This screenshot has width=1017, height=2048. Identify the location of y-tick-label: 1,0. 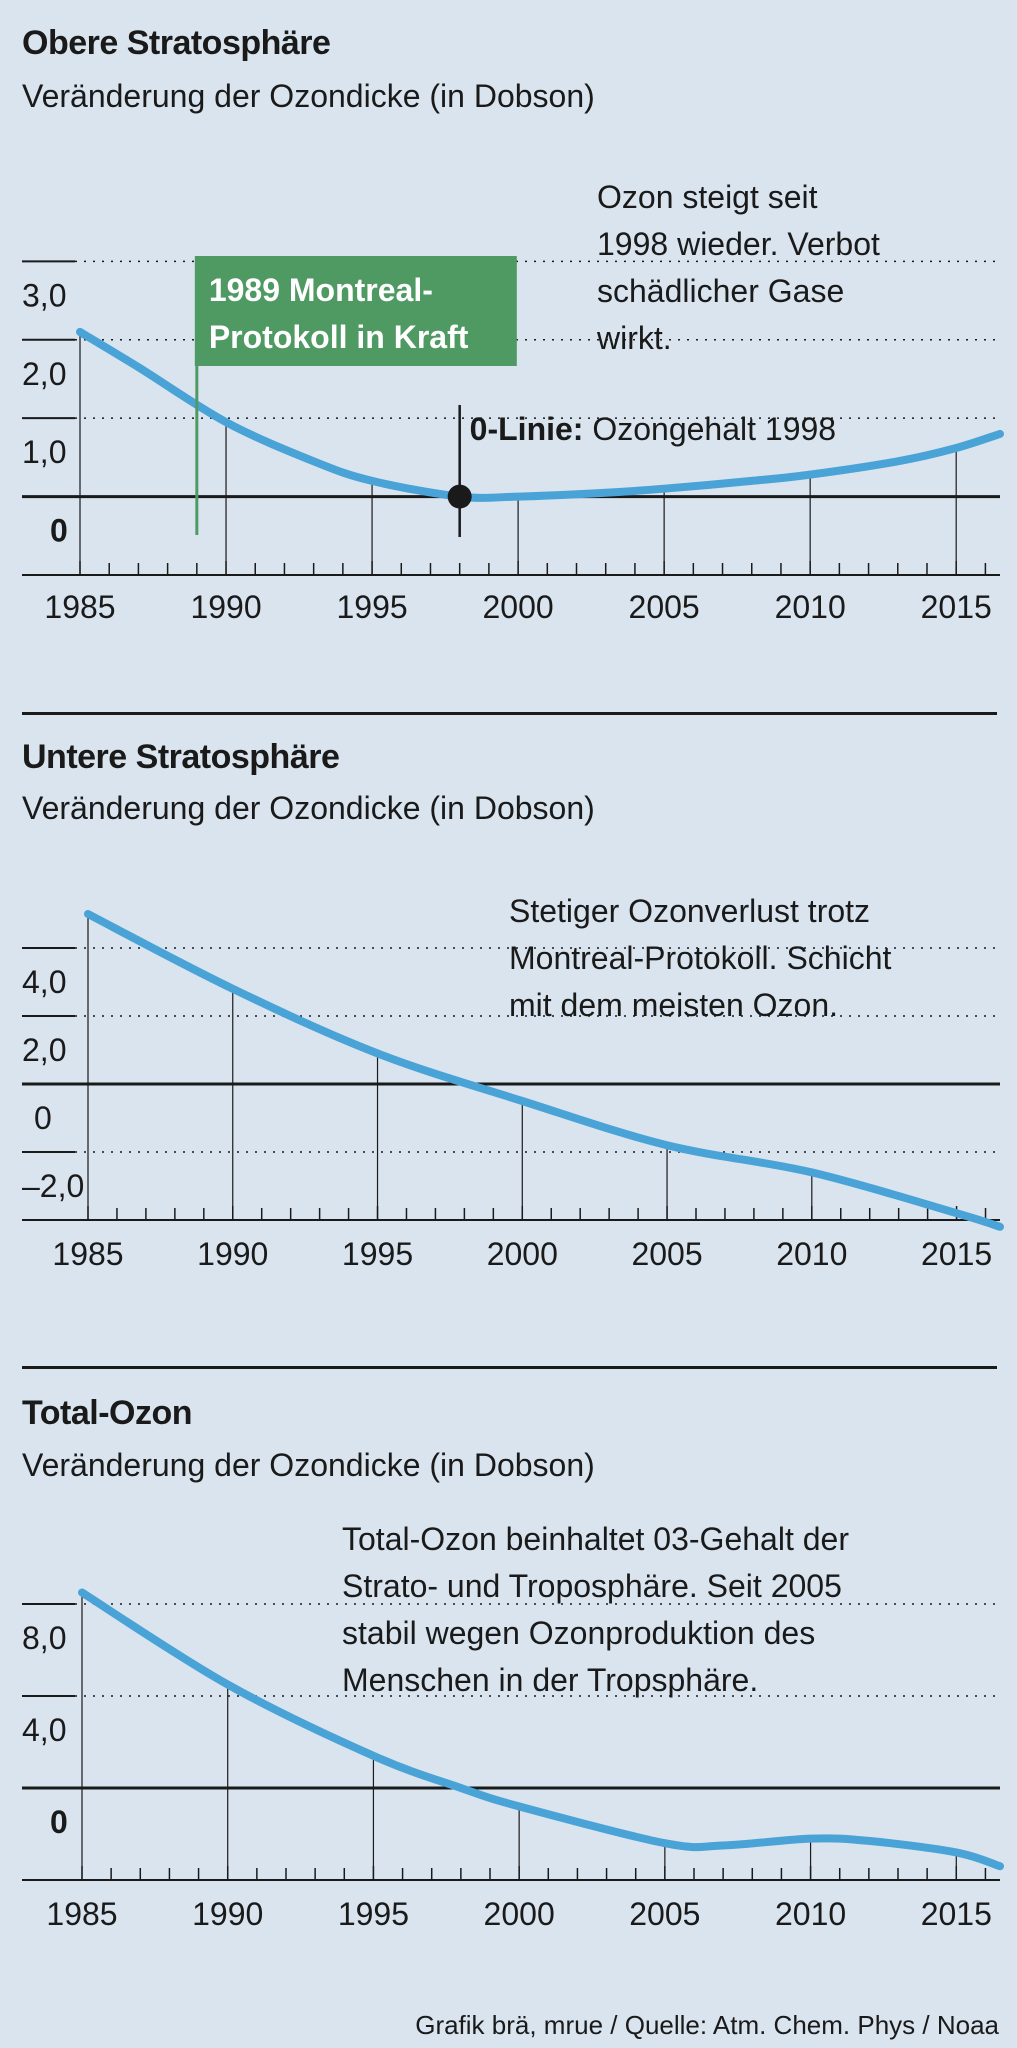
(44, 452).